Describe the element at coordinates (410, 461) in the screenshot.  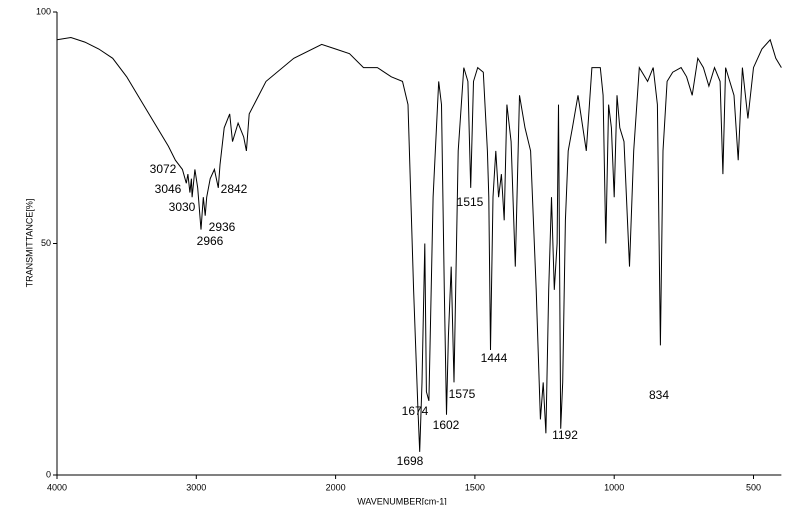
I see `peak-label: 1698` at that location.